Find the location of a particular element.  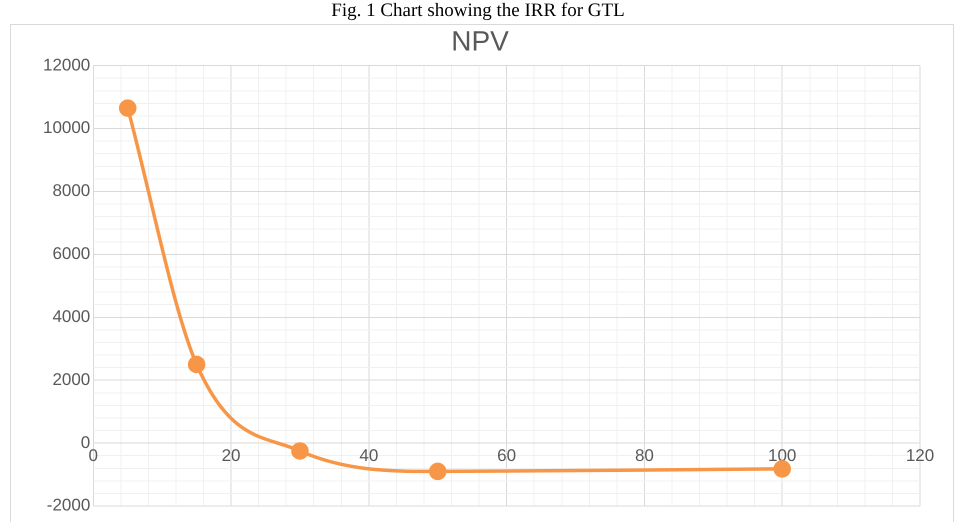

x-tick-label: 20 is located at coordinates (231, 455).